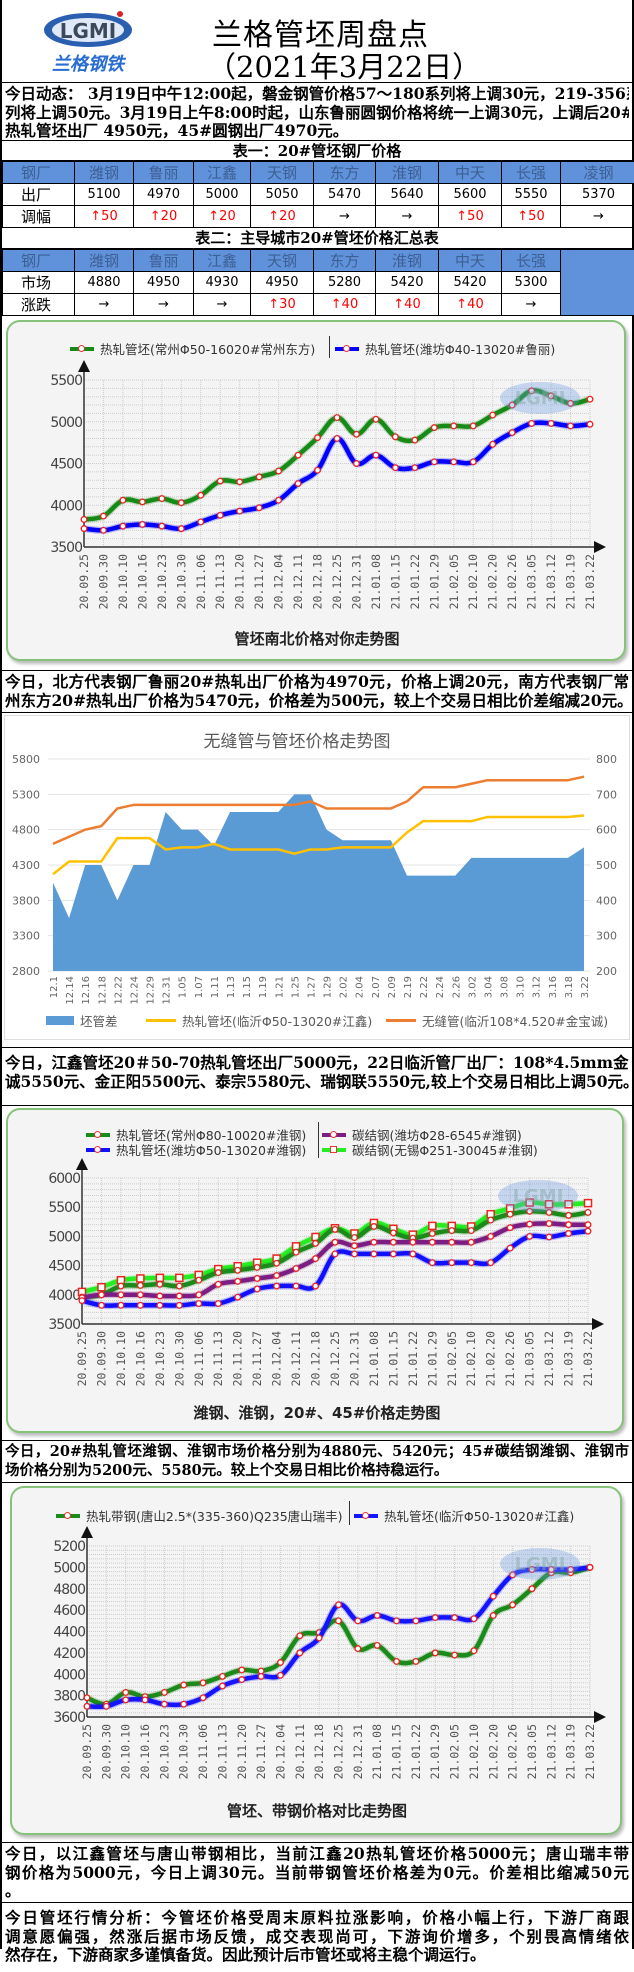 This screenshot has height=1972, width=634. I want to click on table-cell: ↑20, so click(282, 217).